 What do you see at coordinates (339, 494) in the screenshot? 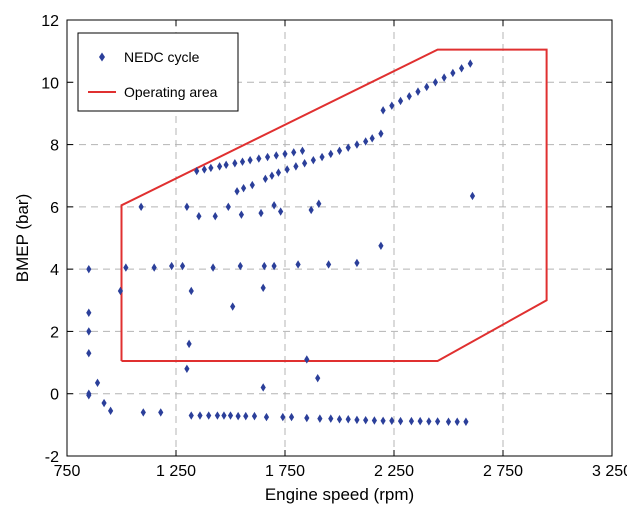
I see `x-axis-title: Engine speed (rpm)` at bounding box center [339, 494].